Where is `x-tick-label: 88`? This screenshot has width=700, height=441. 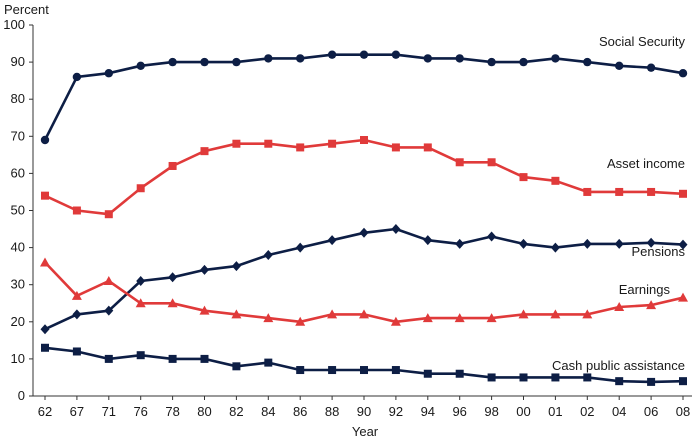
x-tick-label: 88 is located at coordinates (332, 411).